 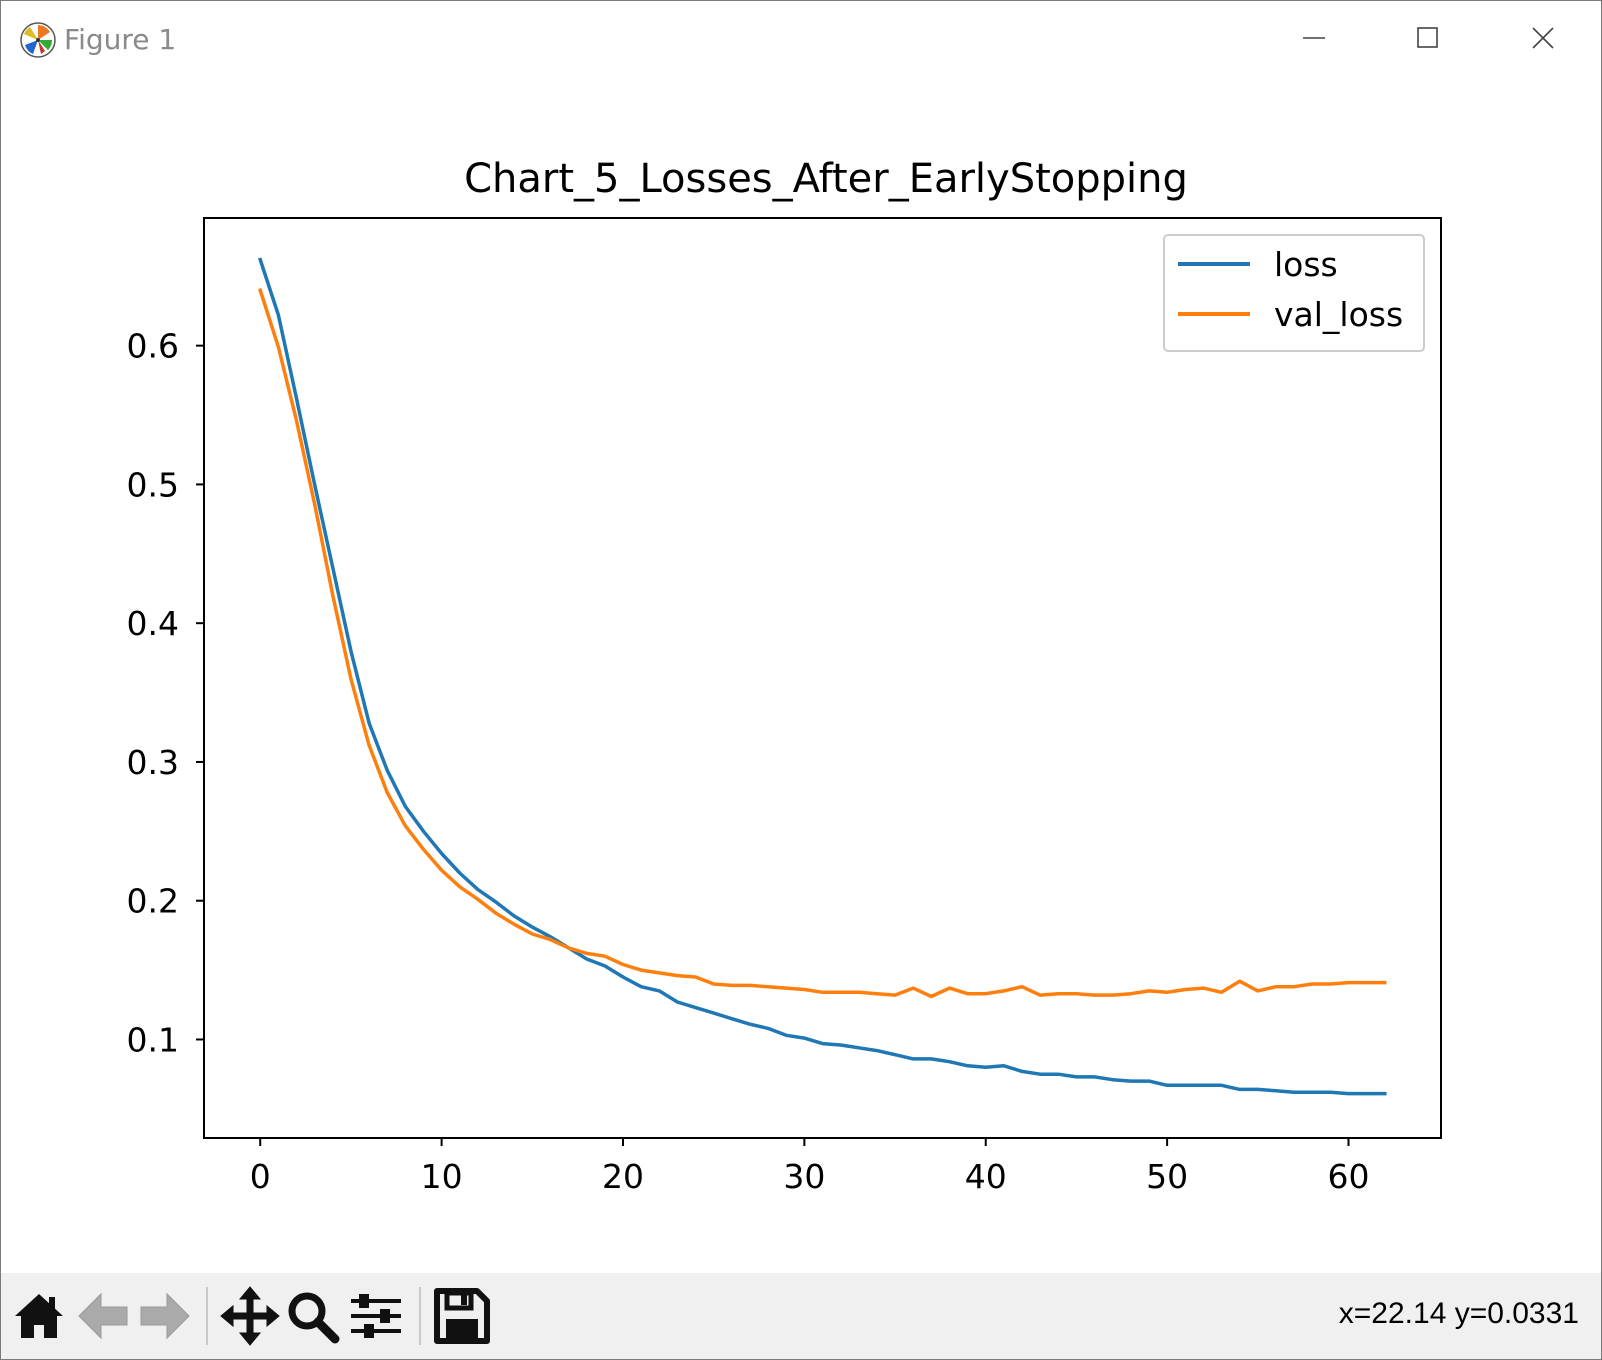 I want to click on x-tick-label: 30, so click(x=804, y=1176).